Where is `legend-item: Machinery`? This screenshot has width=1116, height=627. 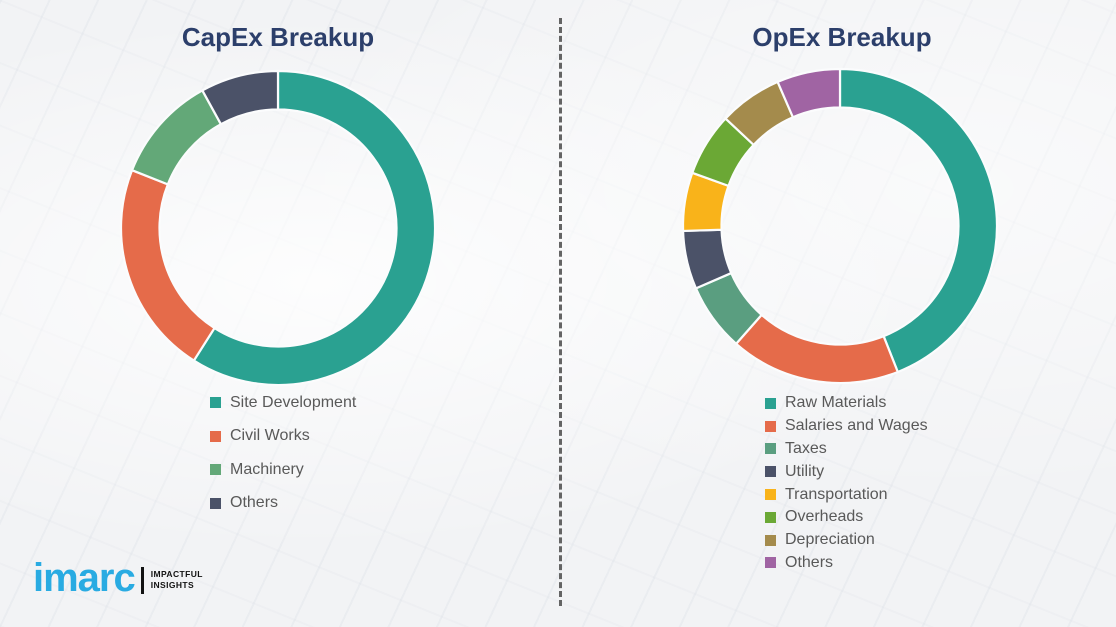 legend-item: Machinery is located at coordinates (283, 470).